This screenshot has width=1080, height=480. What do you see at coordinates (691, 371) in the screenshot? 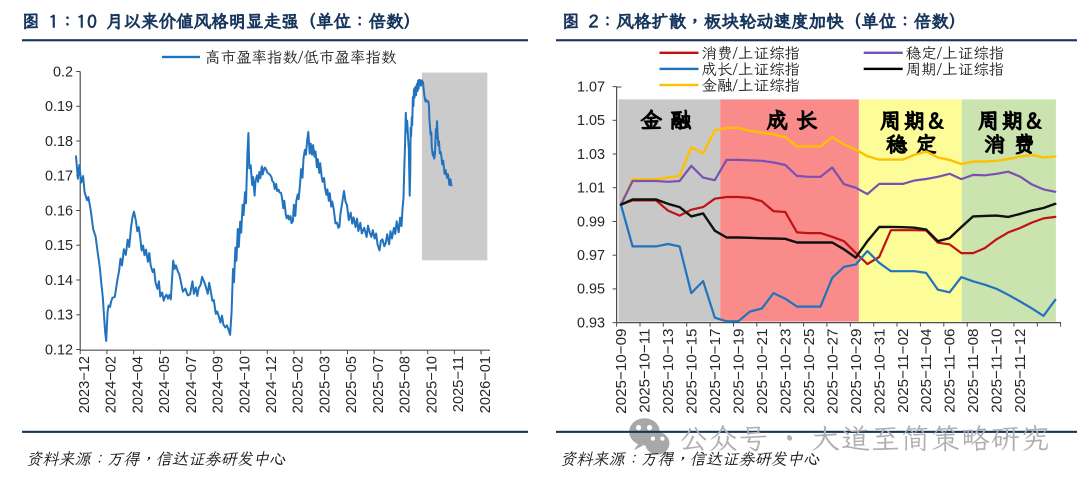
I see `svg-text: 2025−10−15` at bounding box center [691, 371].